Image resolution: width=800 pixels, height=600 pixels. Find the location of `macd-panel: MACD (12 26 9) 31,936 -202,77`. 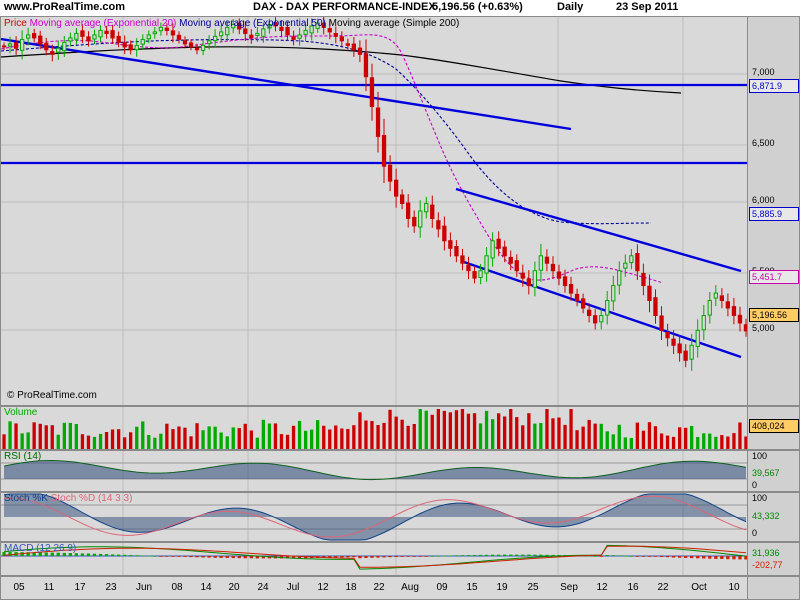

macd-panel: MACD (12 26 9) 31,936 -202,77 is located at coordinates (400, 559).